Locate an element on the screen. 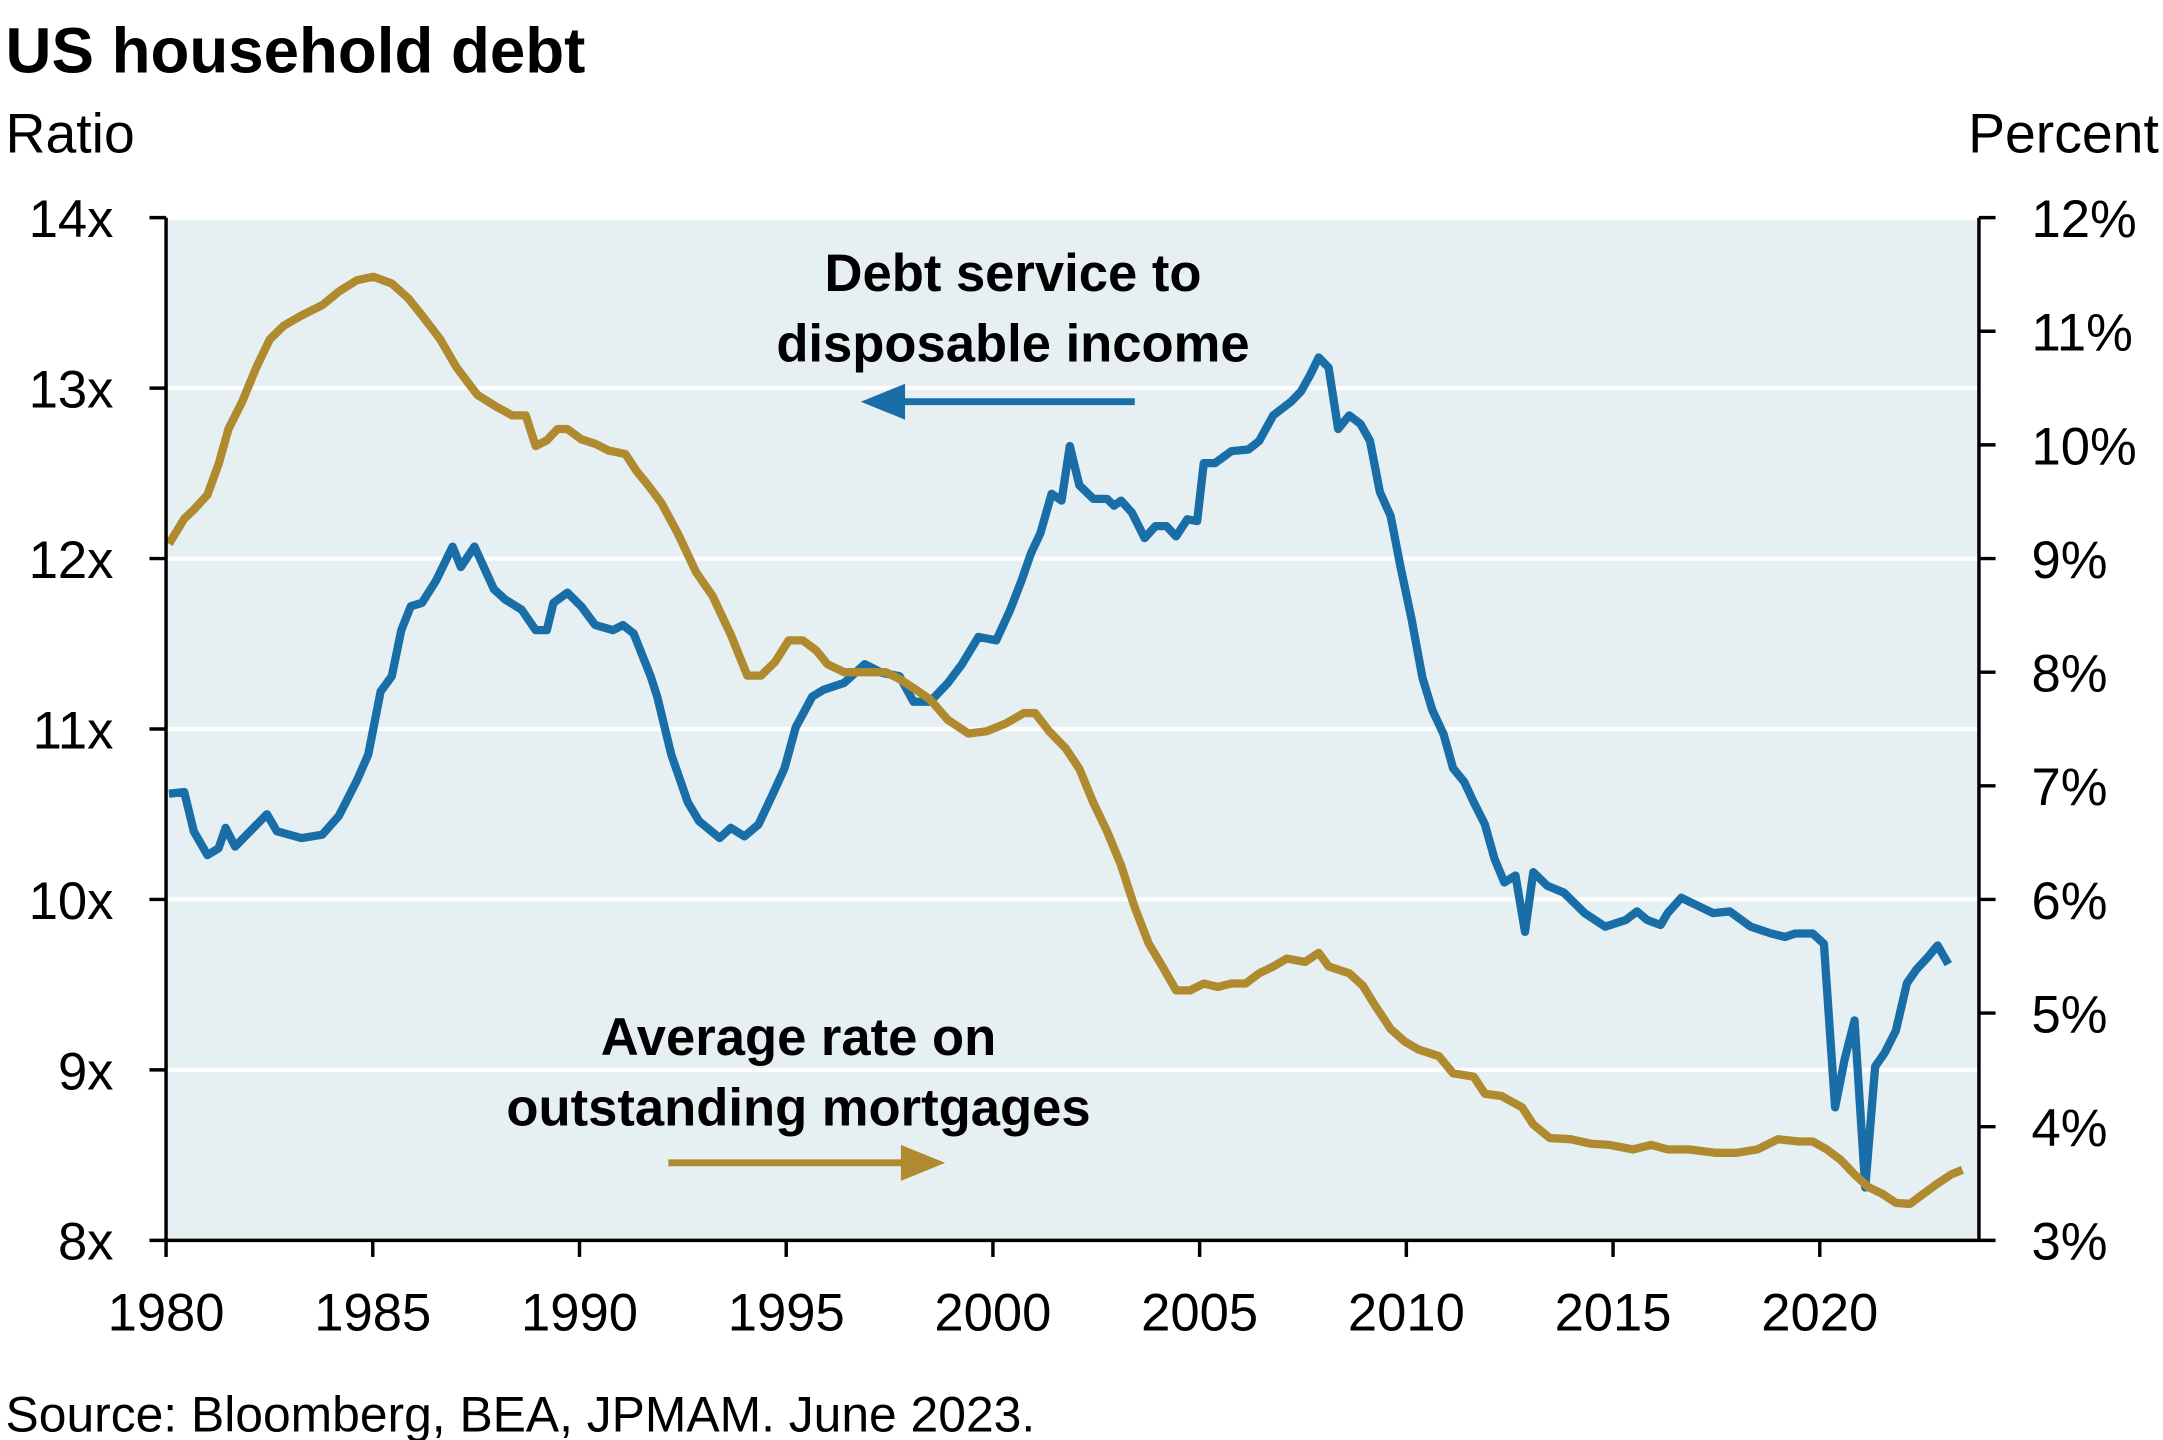  x-tick-label: 1990 is located at coordinates (579, 1312).